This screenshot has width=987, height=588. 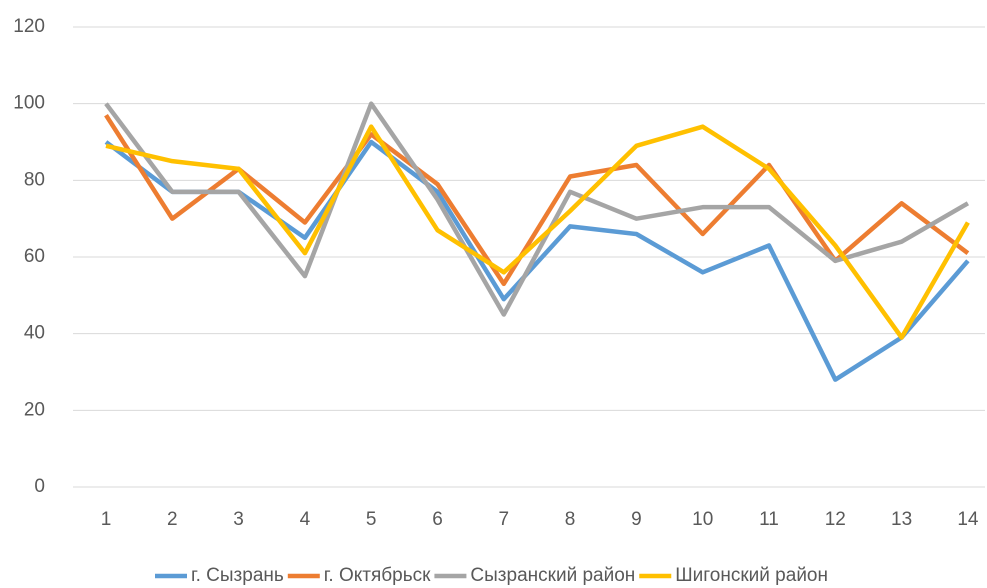 I want to click on legend-label: Шигонский район, so click(x=751, y=575).